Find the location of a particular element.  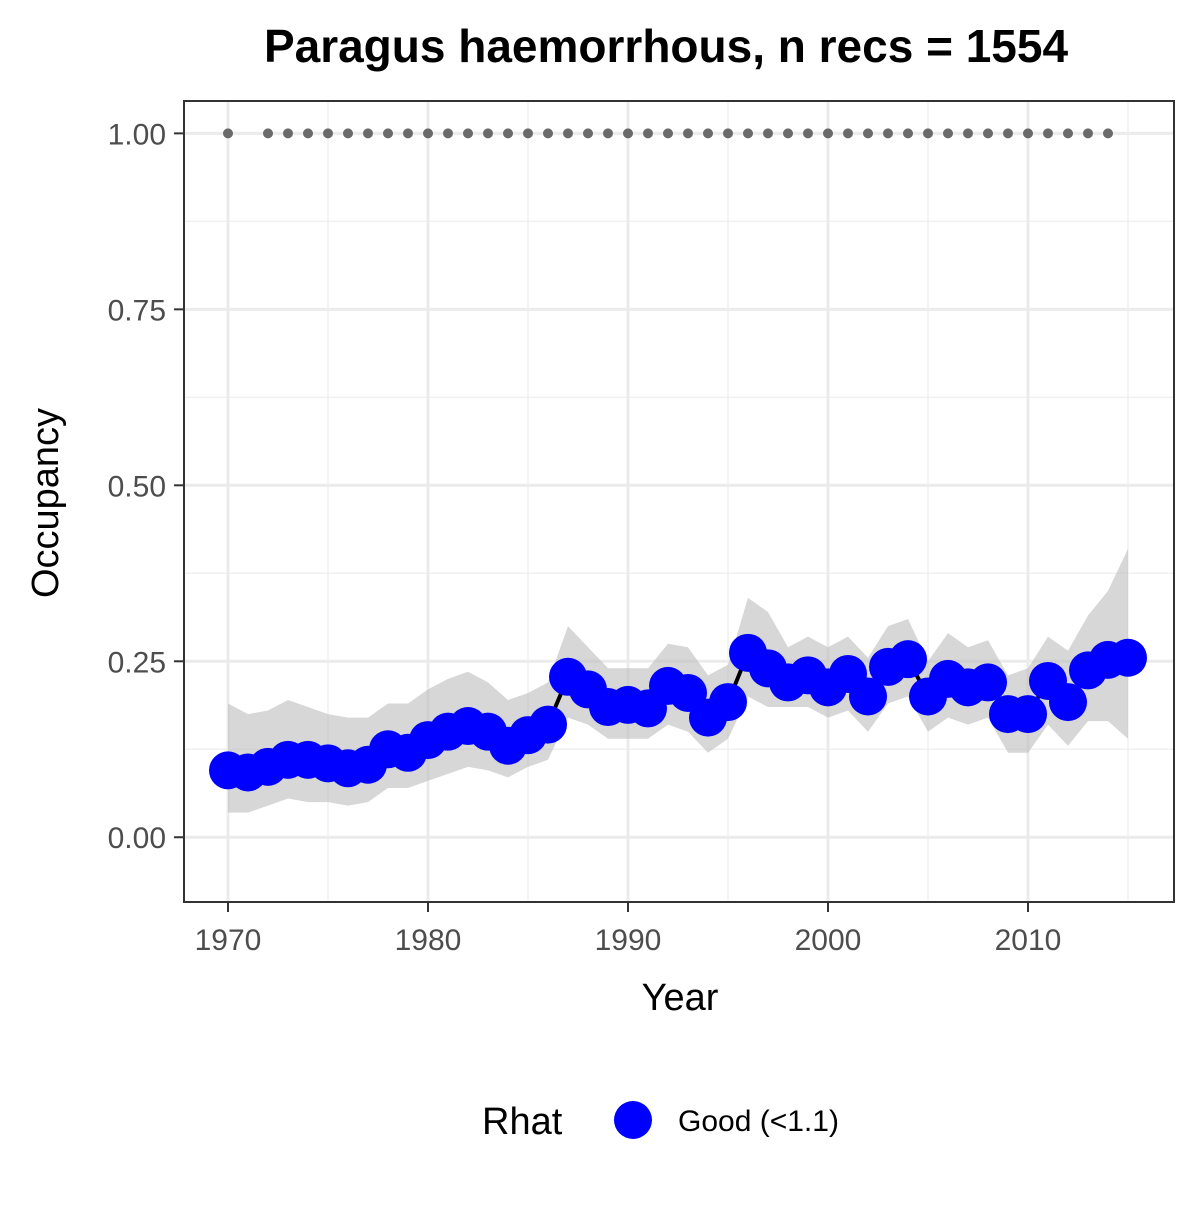

y-tick-label: 0.50 is located at coordinates (137, 486).